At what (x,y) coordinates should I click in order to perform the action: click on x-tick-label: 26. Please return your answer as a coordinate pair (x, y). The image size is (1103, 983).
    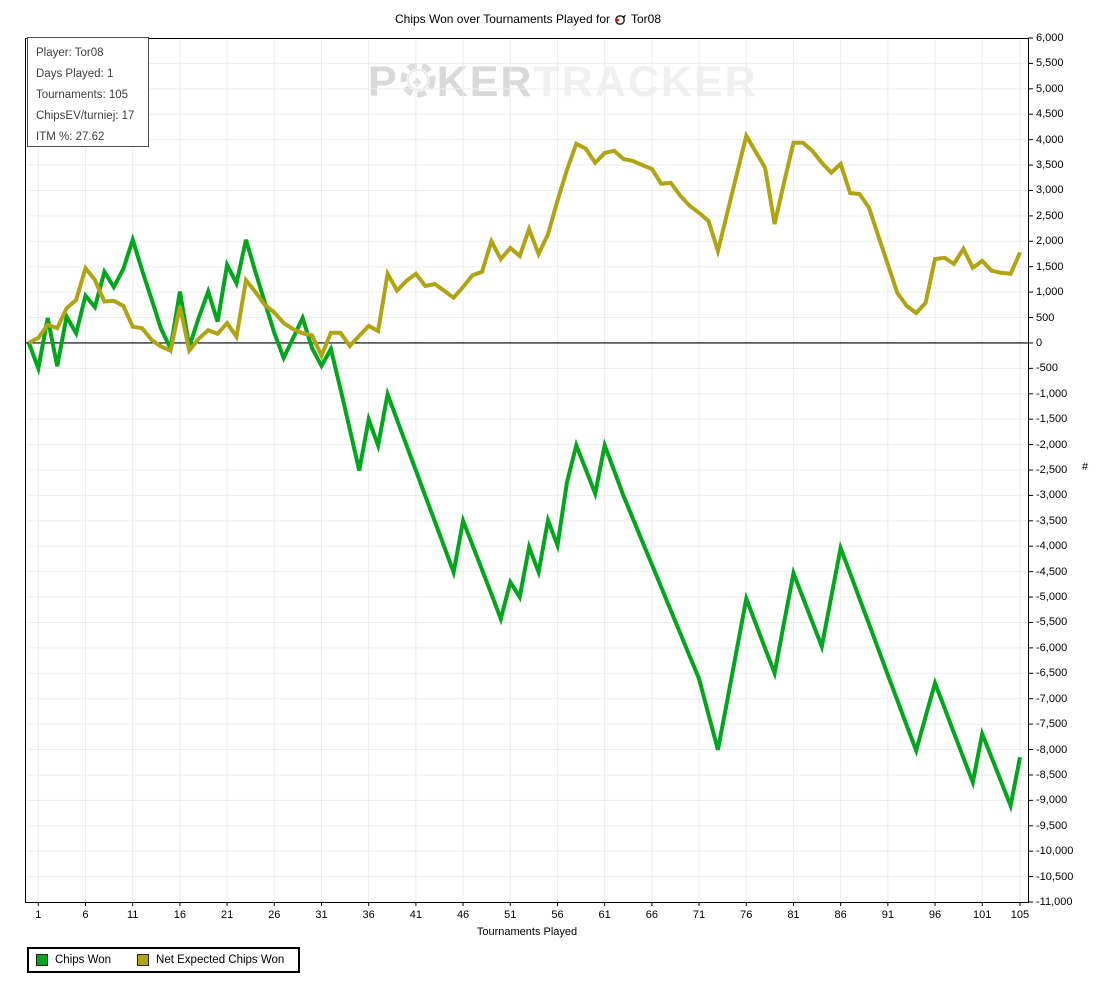
    Looking at the image, I should click on (274, 915).